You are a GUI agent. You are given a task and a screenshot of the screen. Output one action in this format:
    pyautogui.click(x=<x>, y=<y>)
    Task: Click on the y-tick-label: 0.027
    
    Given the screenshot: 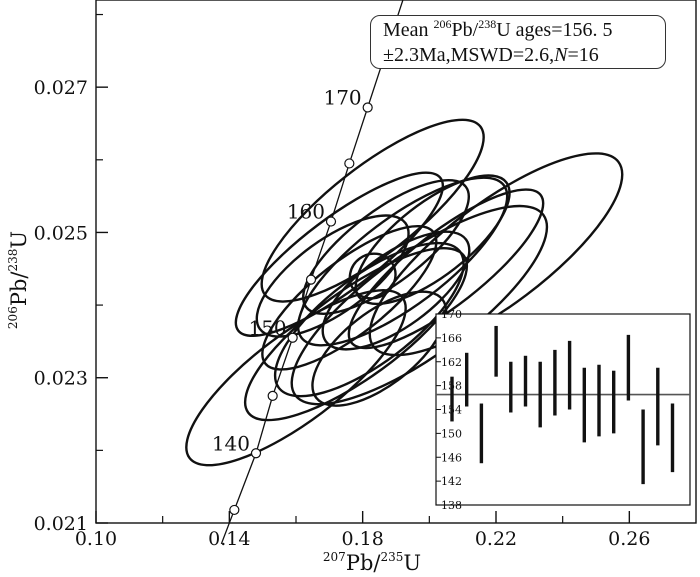 What is the action you would take?
    pyautogui.click(x=61, y=88)
    